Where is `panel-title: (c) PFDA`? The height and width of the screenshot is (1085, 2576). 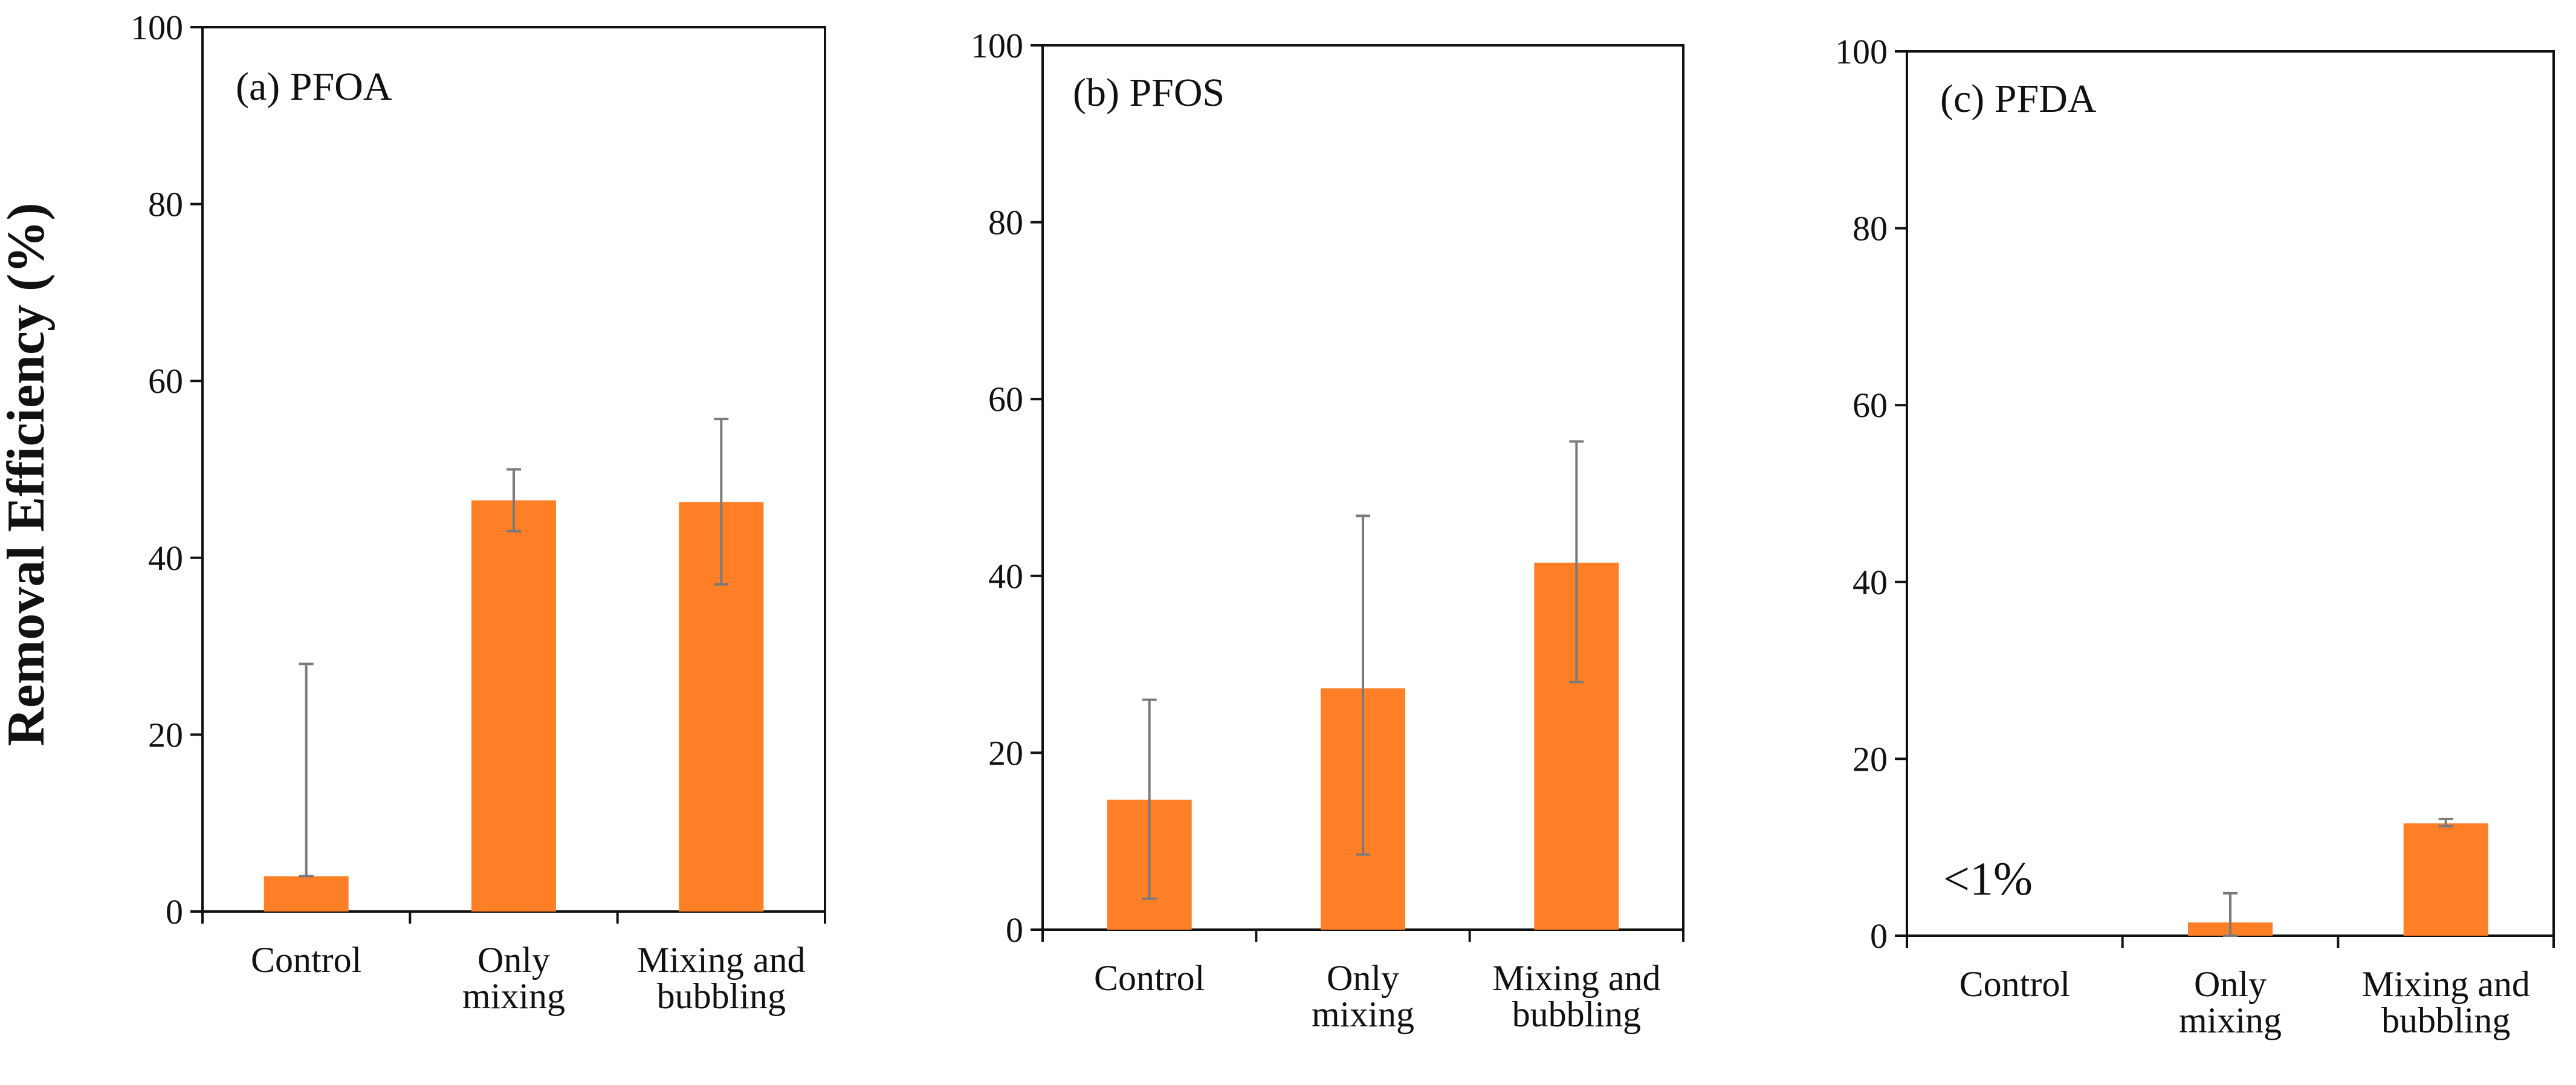
panel-title: (c) PFDA is located at coordinates (2018, 99).